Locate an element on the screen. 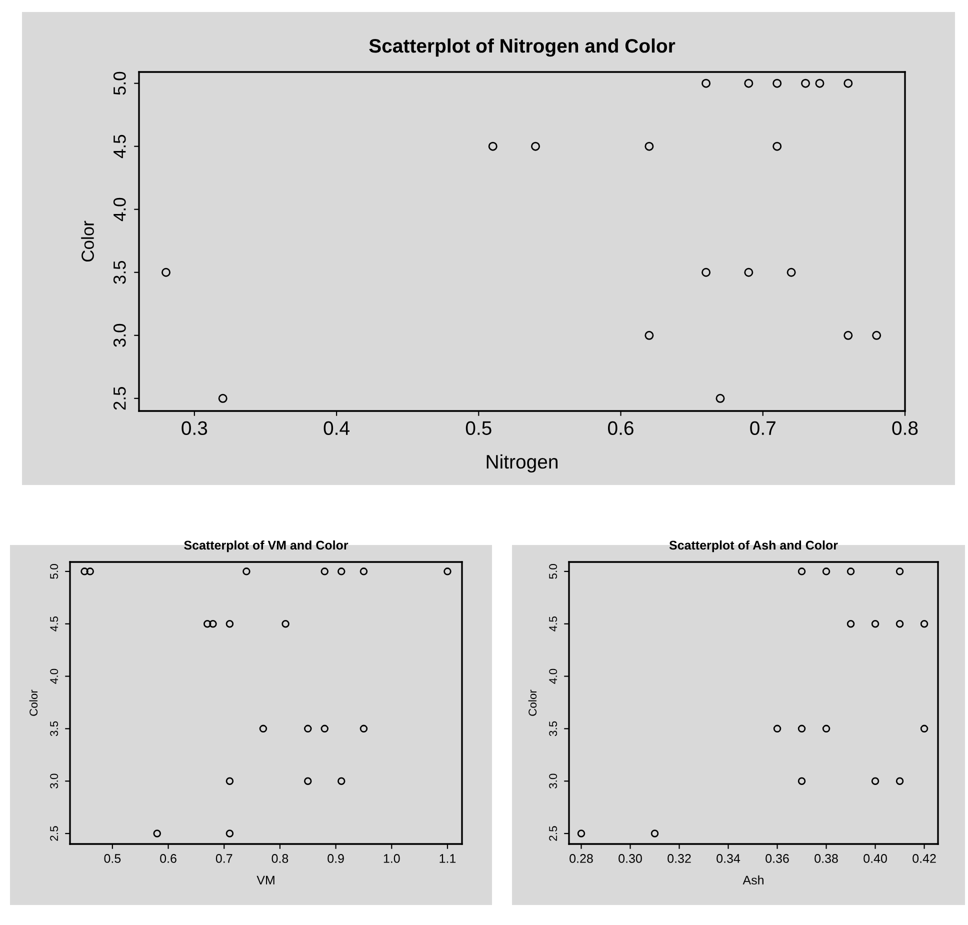  x-tick-label: 0.4 is located at coordinates (337, 428).